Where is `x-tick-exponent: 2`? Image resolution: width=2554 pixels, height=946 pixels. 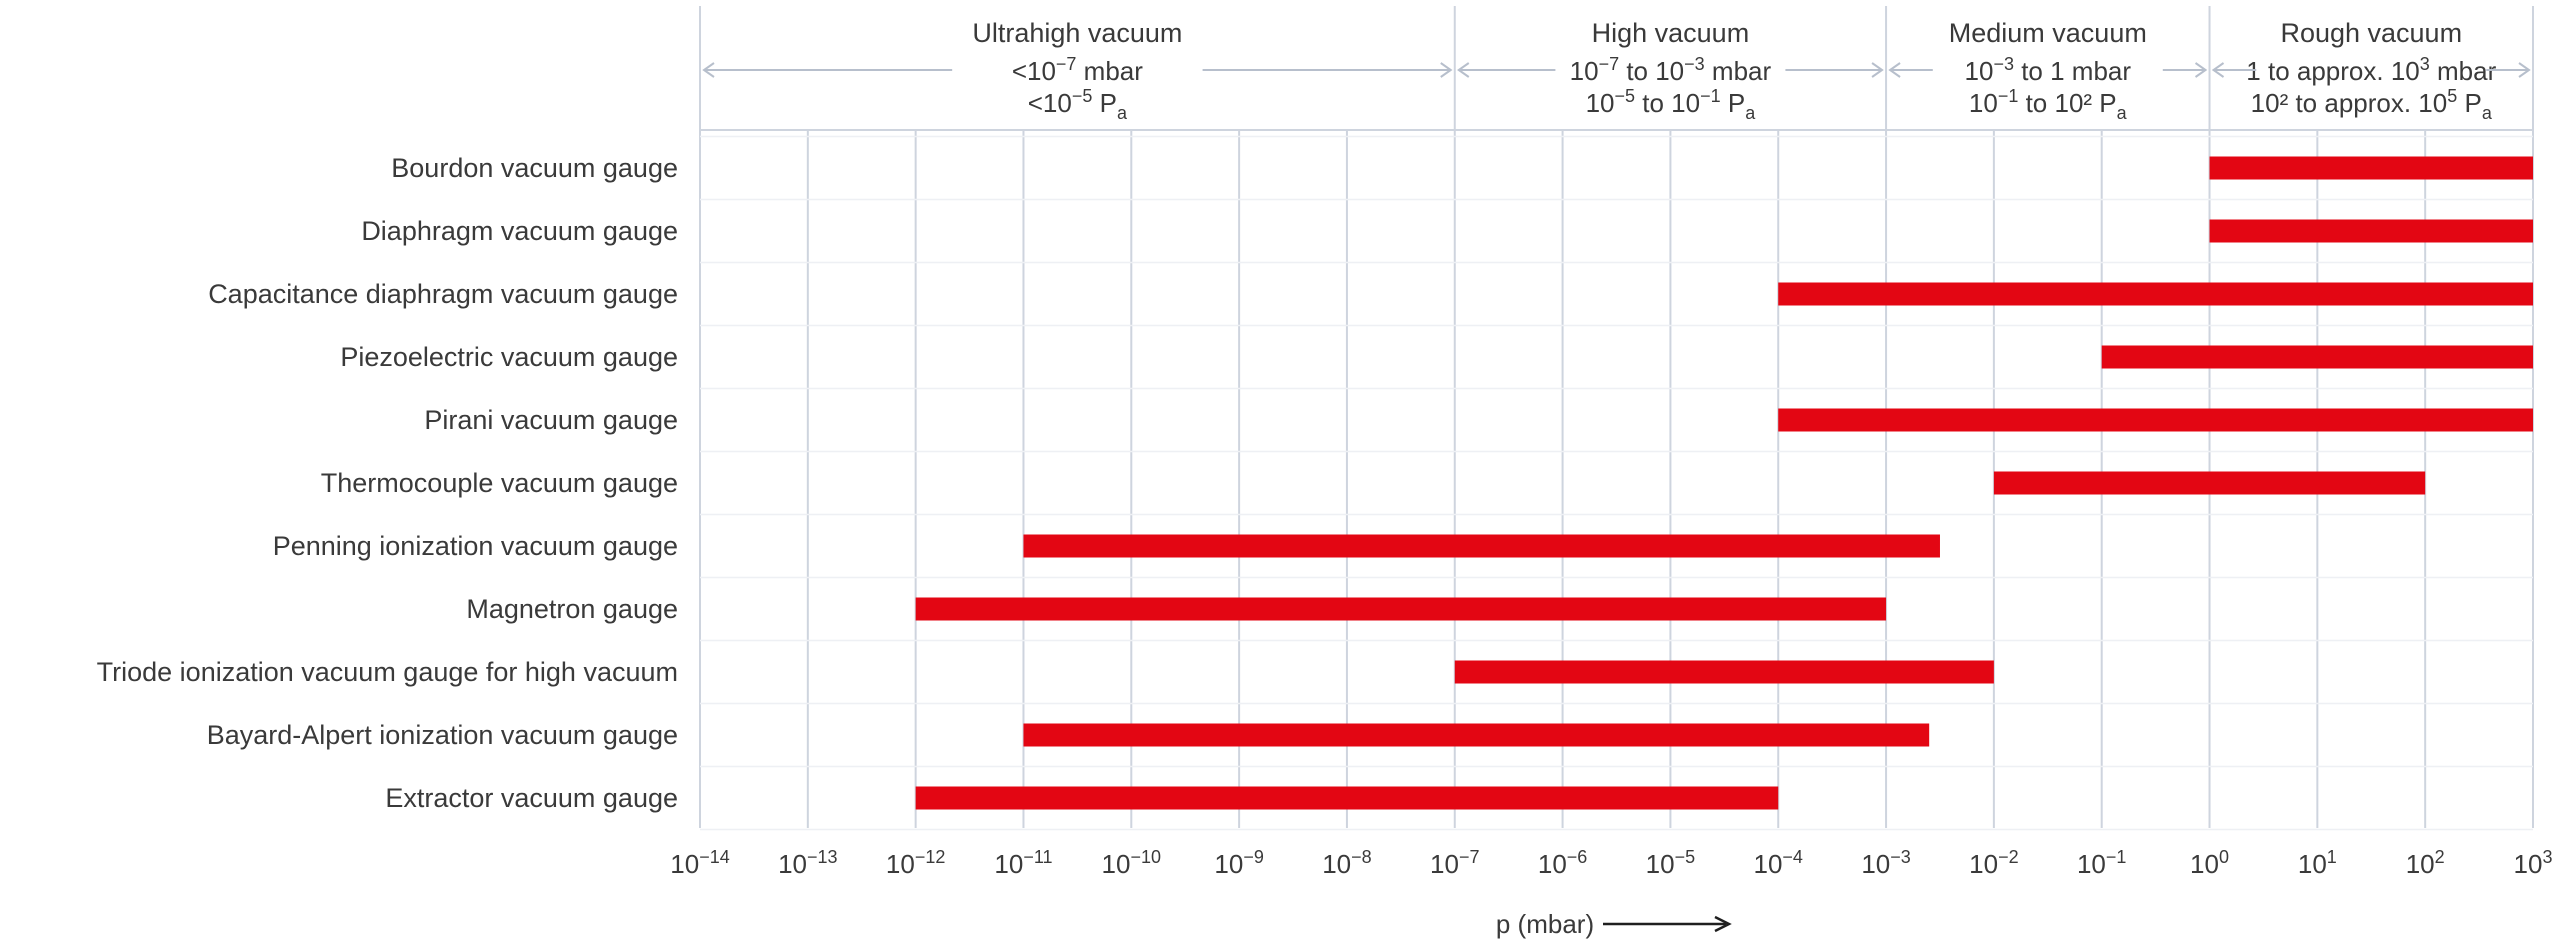 x-tick-exponent: 2 is located at coordinates (2440, 857).